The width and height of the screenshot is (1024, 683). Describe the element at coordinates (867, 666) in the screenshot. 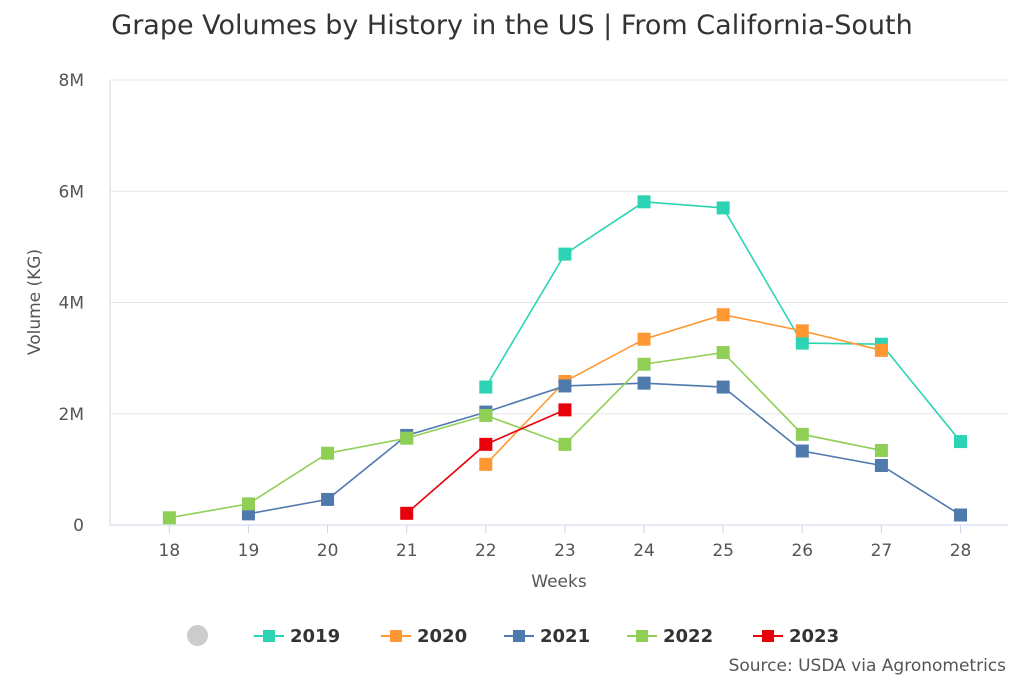

I see `source-note: Source: USDA via Agronometrics` at that location.